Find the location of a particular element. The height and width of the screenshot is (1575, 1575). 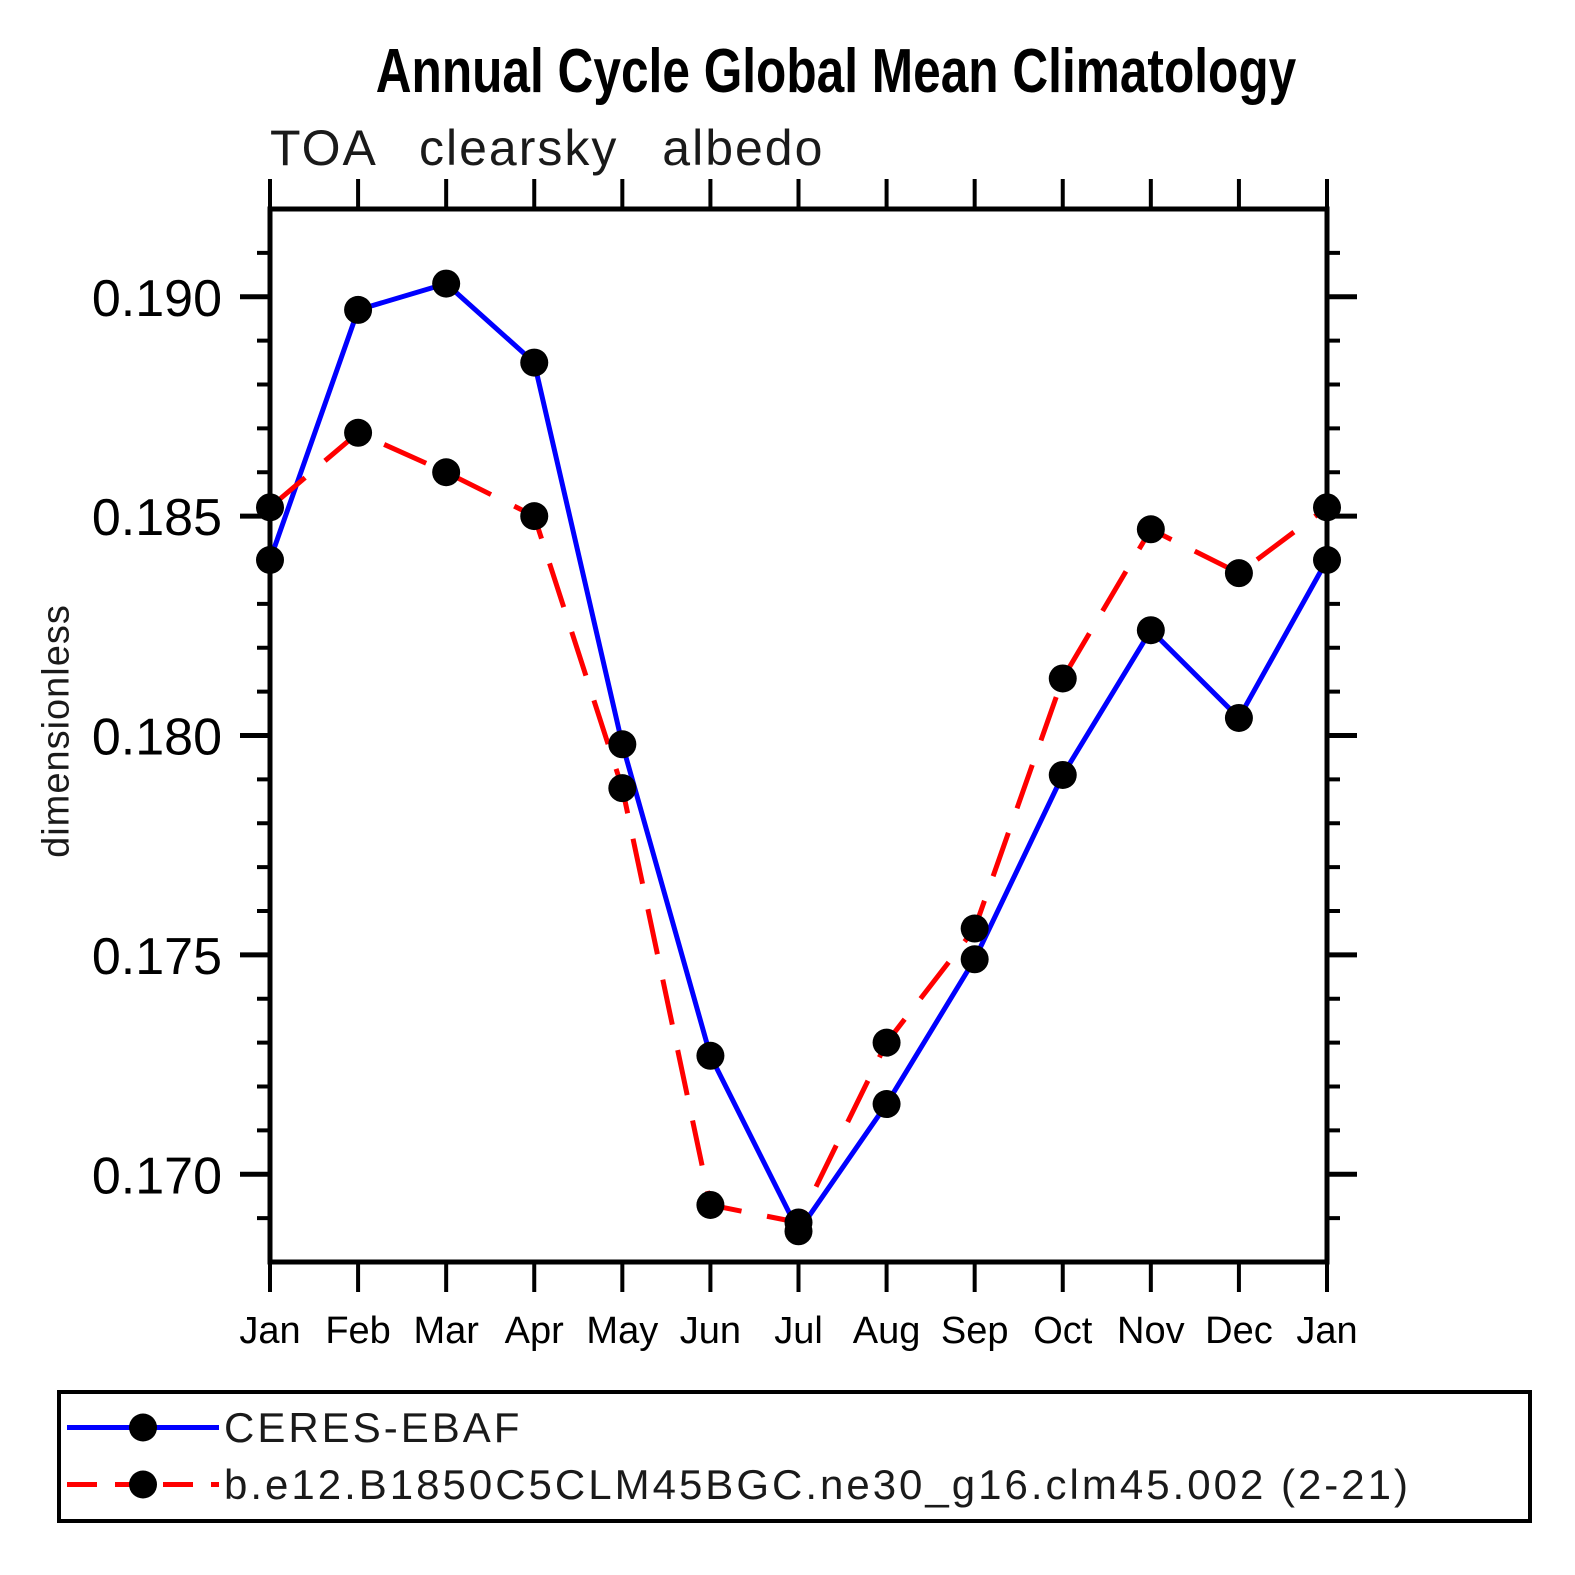

y-tick-label: 0.185 is located at coordinates (157, 518).